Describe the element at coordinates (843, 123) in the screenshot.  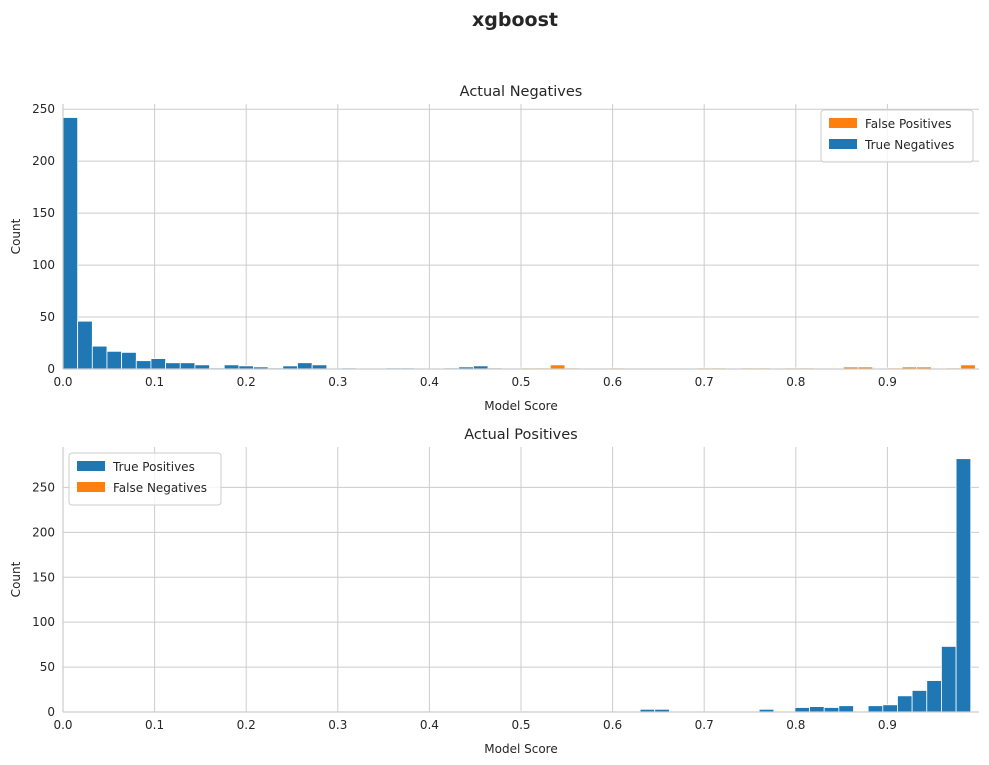
I see `legend-swatch-false-positives` at that location.